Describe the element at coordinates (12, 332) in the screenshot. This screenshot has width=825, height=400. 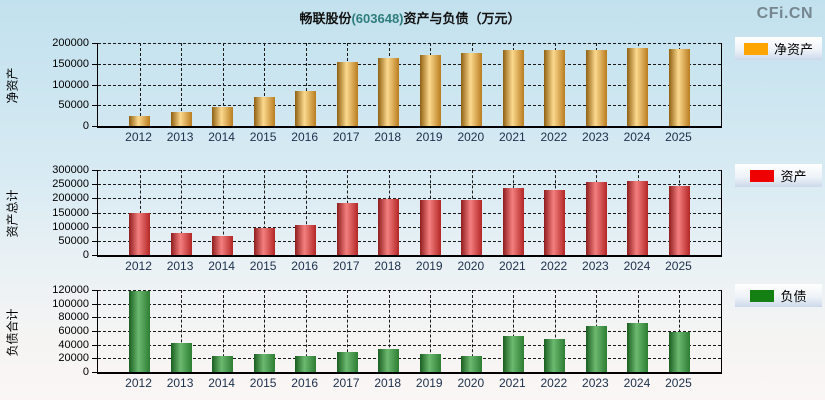
I see `y-axis-label: 负债合计` at that location.